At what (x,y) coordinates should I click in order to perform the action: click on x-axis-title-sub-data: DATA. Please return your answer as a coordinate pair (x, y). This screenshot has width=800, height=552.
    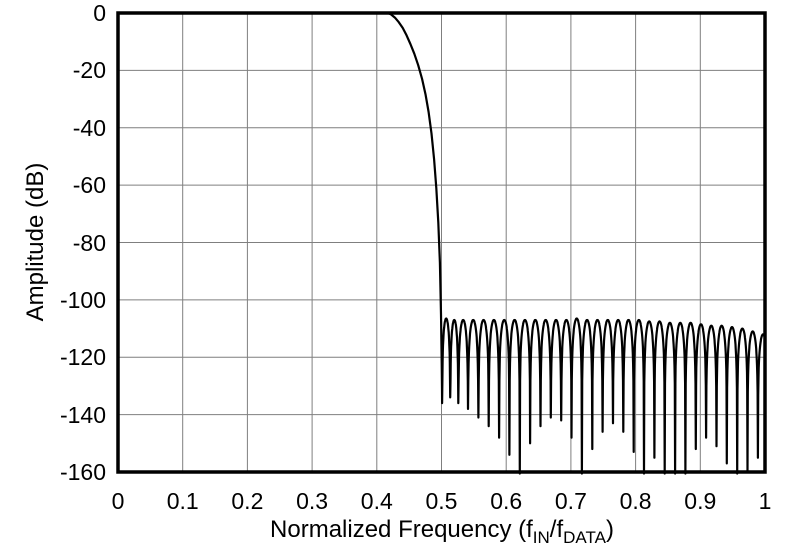
    Looking at the image, I should click on (584, 537).